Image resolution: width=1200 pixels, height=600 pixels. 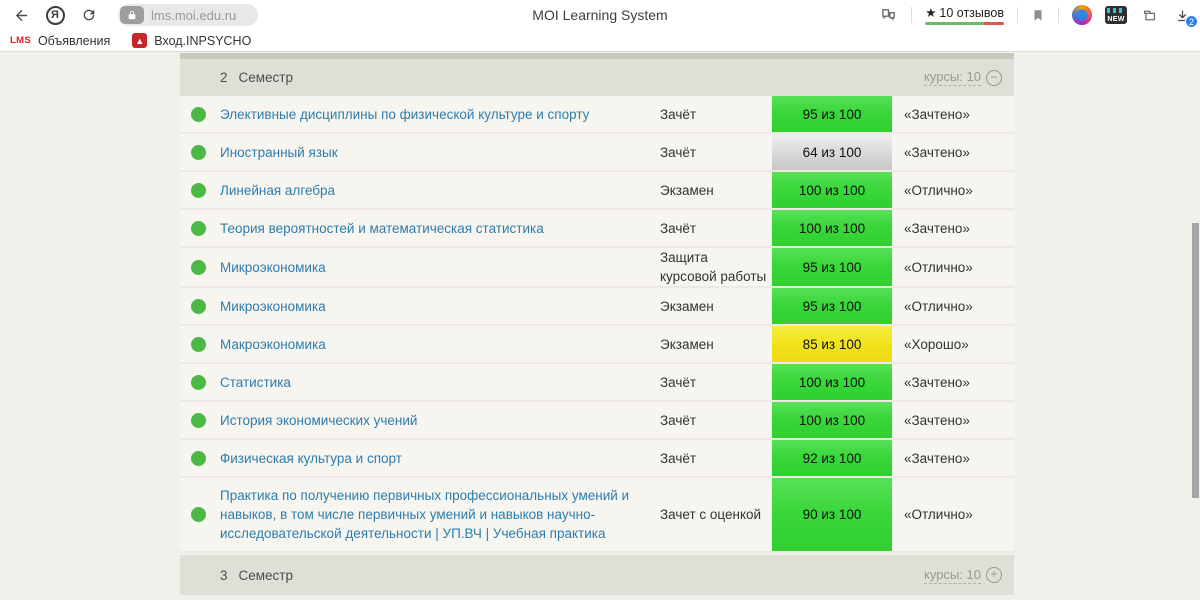 What do you see at coordinates (20, 40) in the screenshot?
I see `lms-favicon: LMS` at bounding box center [20, 40].